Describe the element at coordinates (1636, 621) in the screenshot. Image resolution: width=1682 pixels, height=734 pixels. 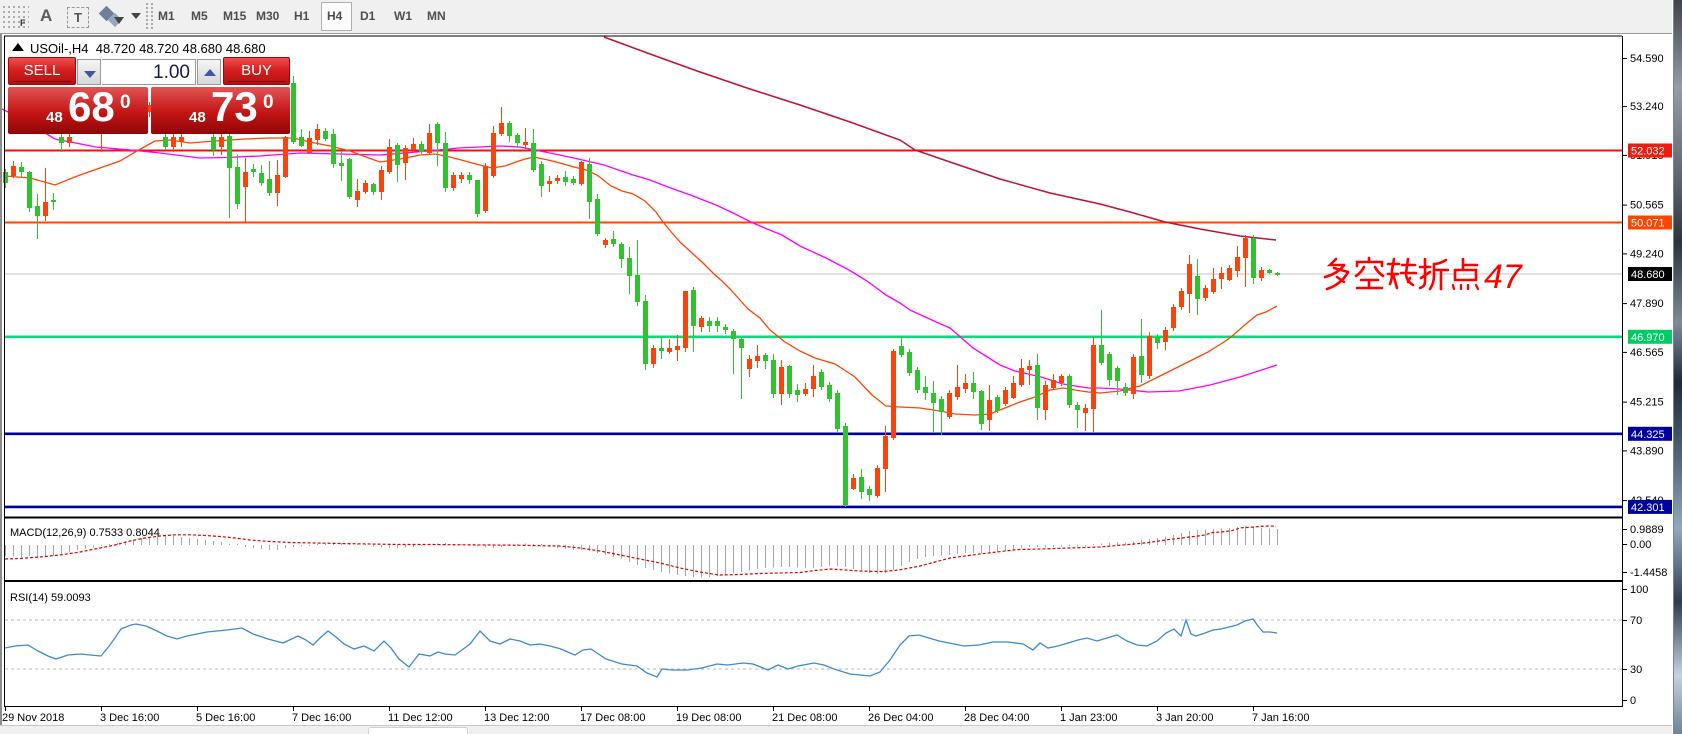
I see `svg-text: 70` at that location.